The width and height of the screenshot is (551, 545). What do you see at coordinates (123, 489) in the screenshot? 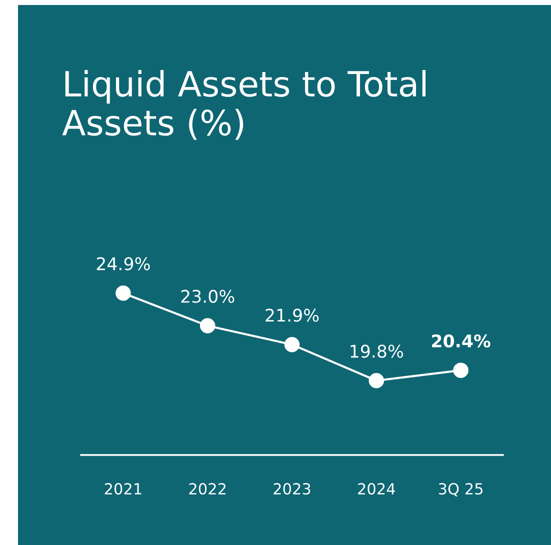
I see `x-tick-label: 2021` at bounding box center [123, 489].